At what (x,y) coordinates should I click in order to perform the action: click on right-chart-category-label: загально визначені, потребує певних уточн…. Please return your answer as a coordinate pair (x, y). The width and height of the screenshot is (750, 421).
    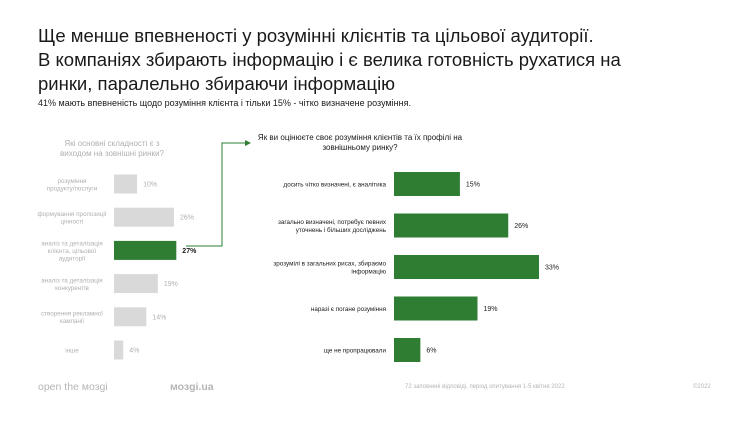
    Looking at the image, I should click on (332, 226).